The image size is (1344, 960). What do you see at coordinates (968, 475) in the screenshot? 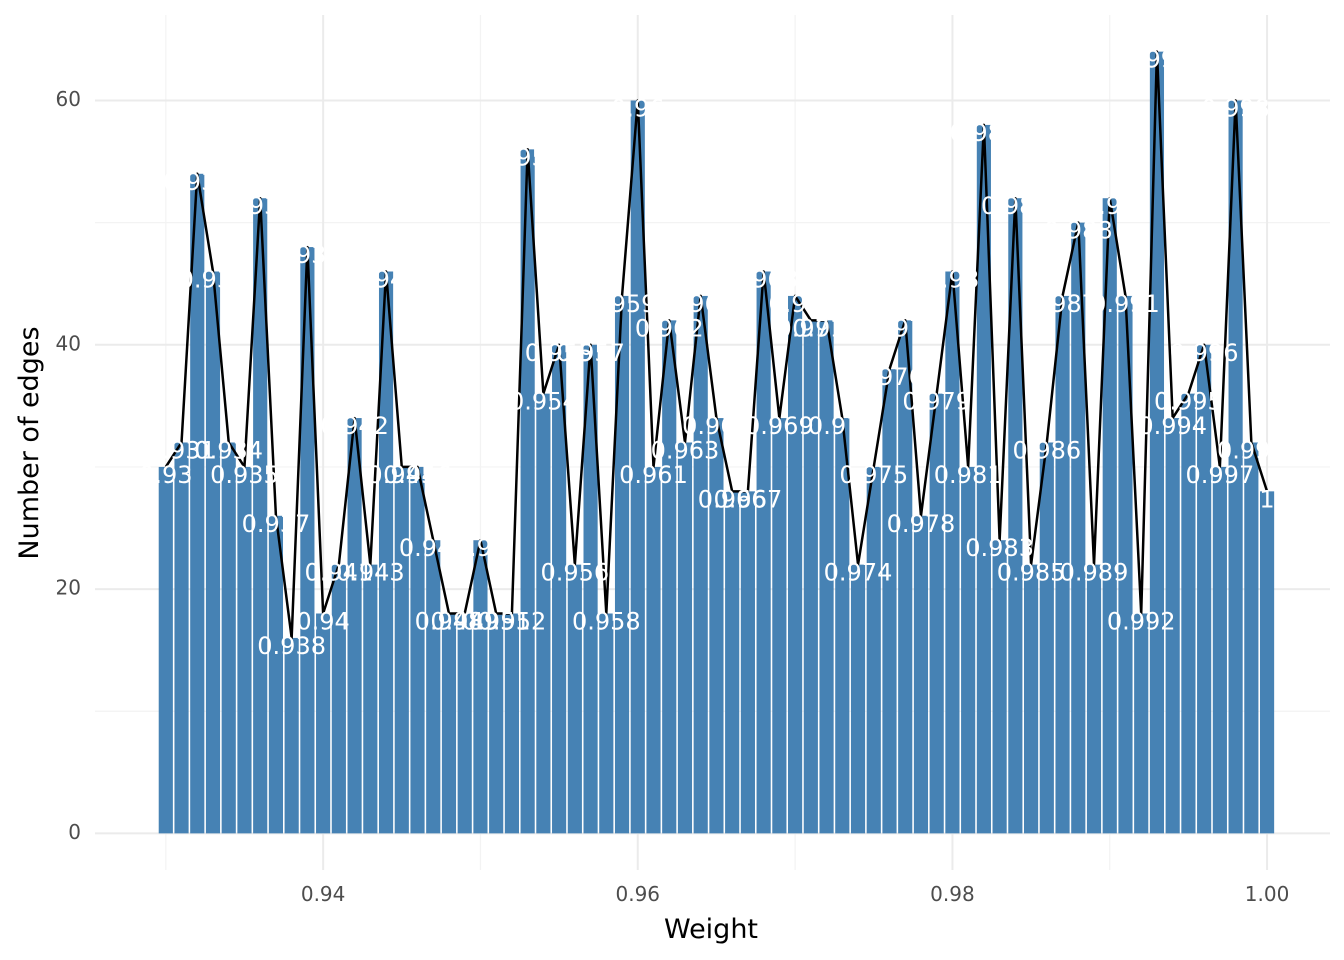
I see `bar-label: 0.981` at bounding box center [968, 475].